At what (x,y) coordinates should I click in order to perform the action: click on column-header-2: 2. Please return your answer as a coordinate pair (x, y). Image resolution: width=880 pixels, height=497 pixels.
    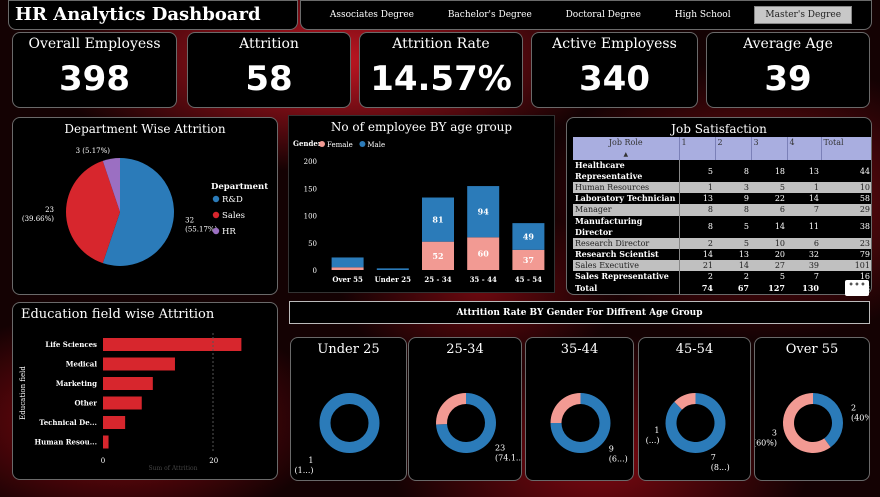
    Looking at the image, I should click on (732, 148).